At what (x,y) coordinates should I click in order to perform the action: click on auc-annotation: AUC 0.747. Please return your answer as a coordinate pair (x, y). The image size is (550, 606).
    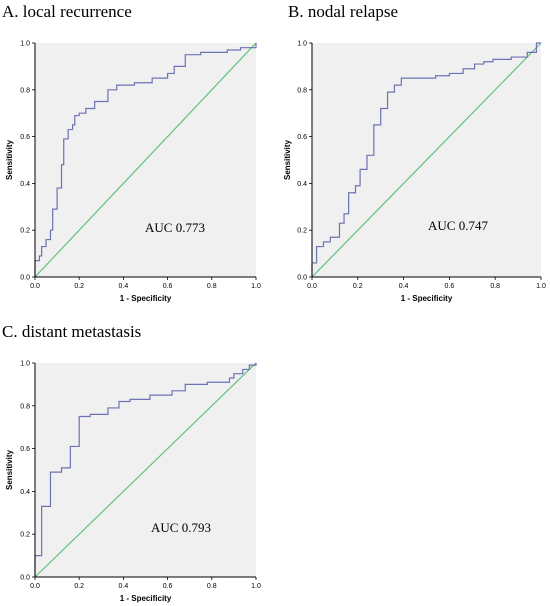
    Looking at the image, I should click on (458, 225).